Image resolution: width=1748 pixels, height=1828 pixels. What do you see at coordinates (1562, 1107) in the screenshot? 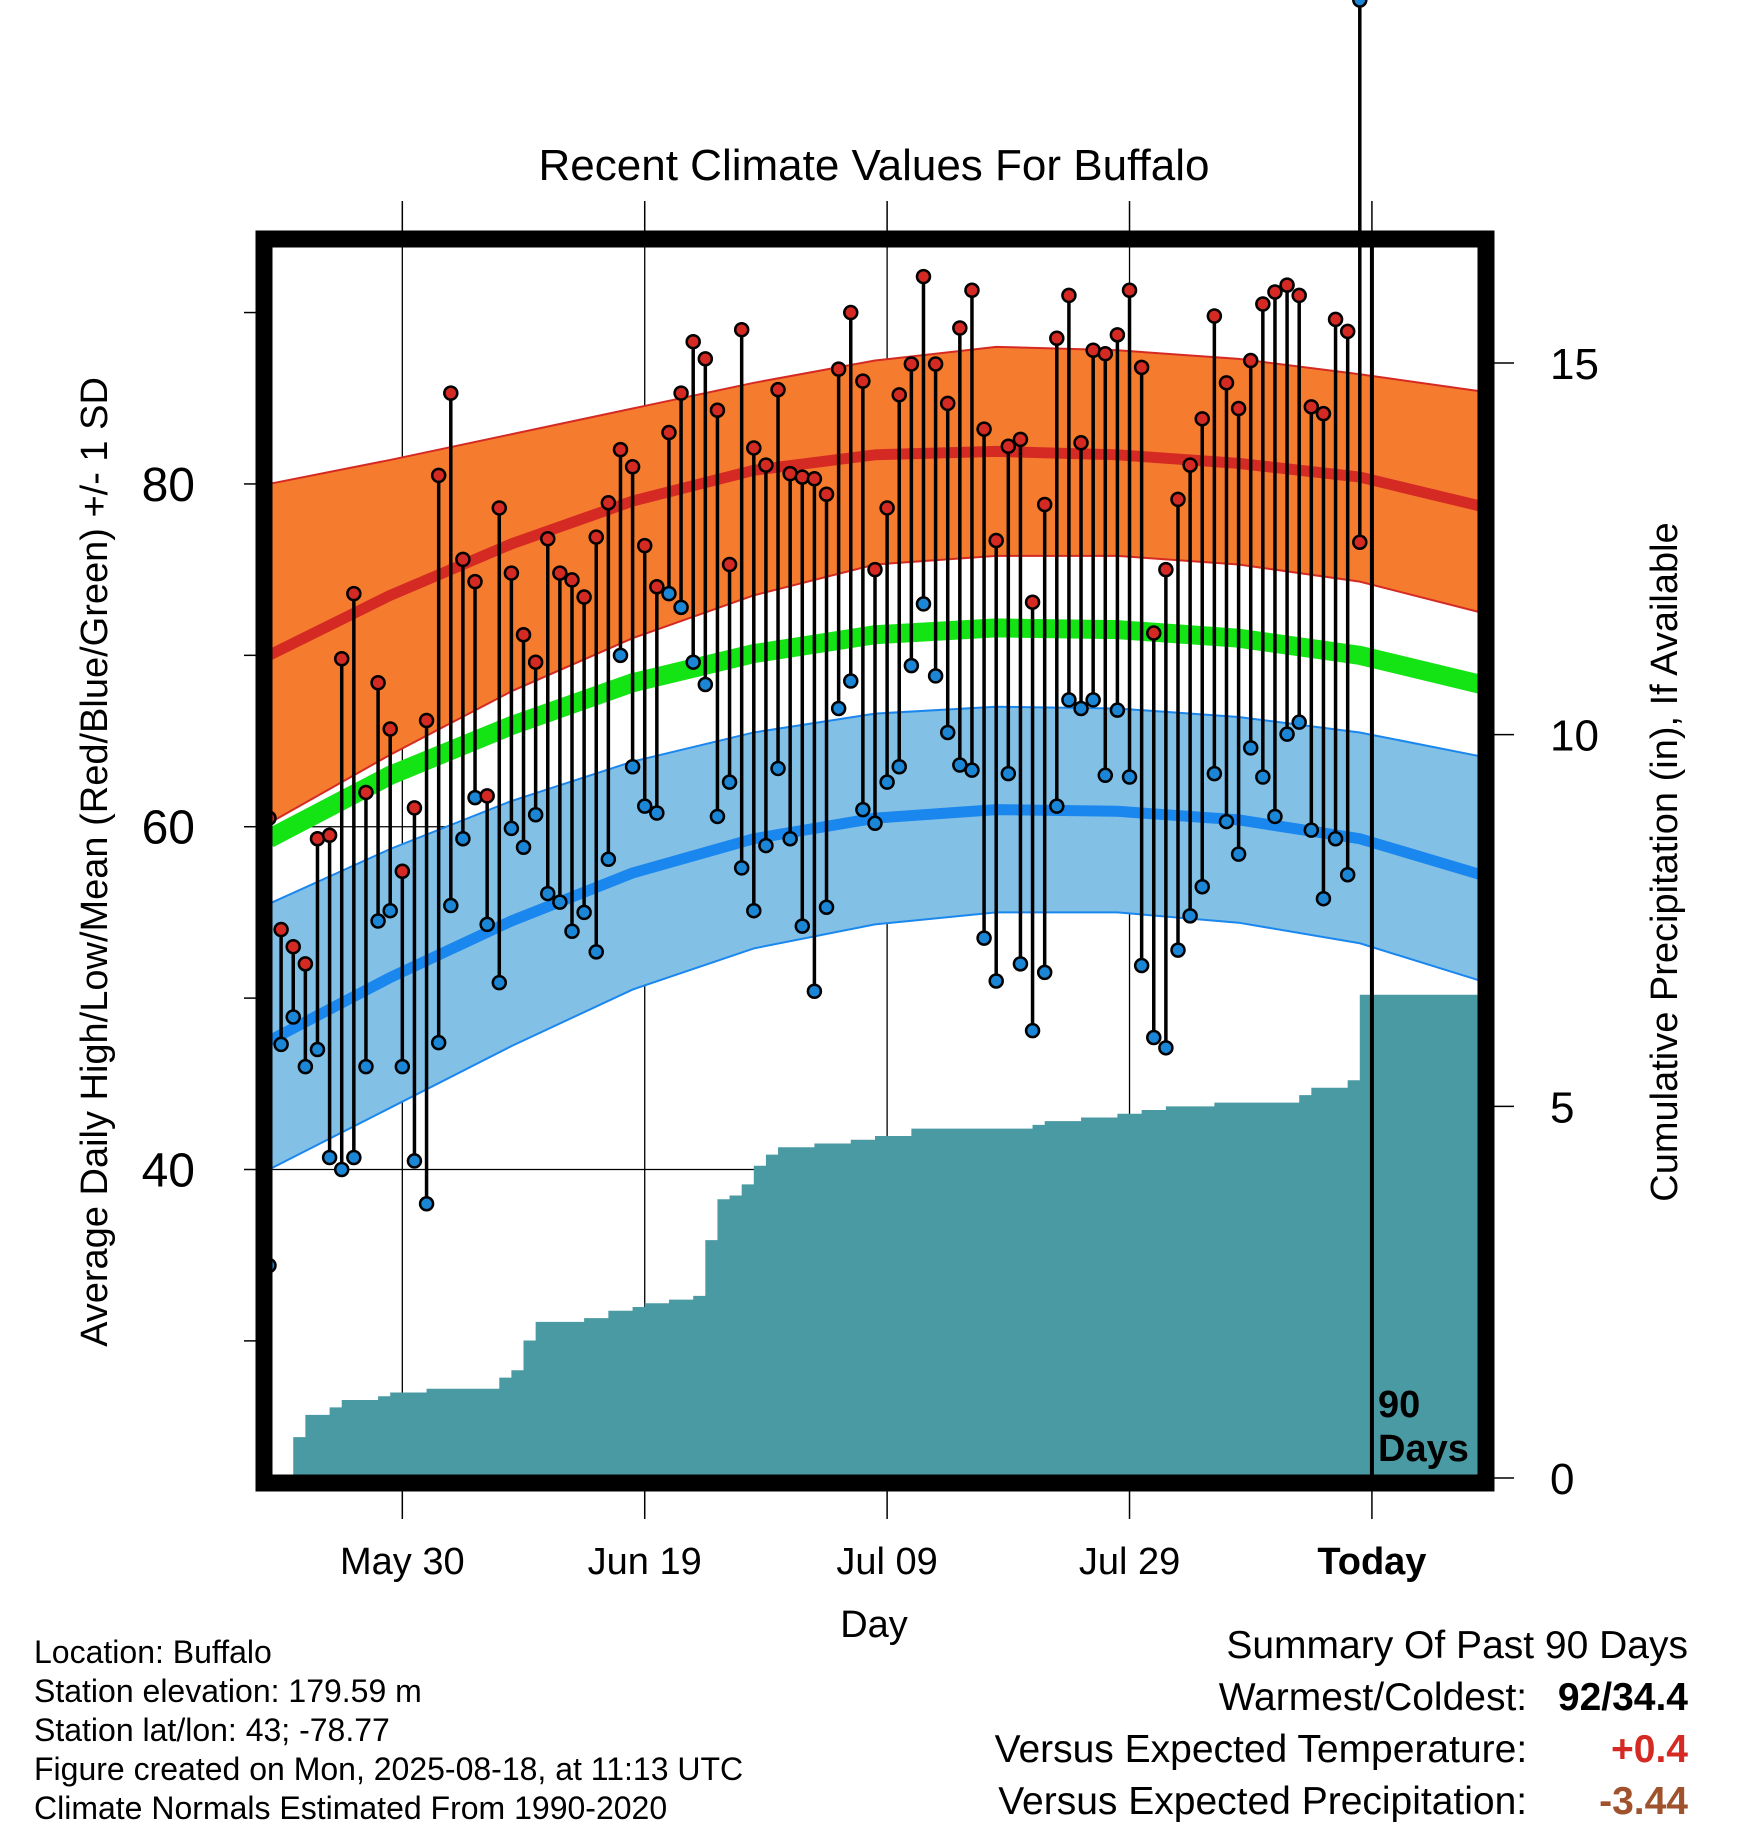
I see `y-right-tick-label: 5` at bounding box center [1562, 1107].